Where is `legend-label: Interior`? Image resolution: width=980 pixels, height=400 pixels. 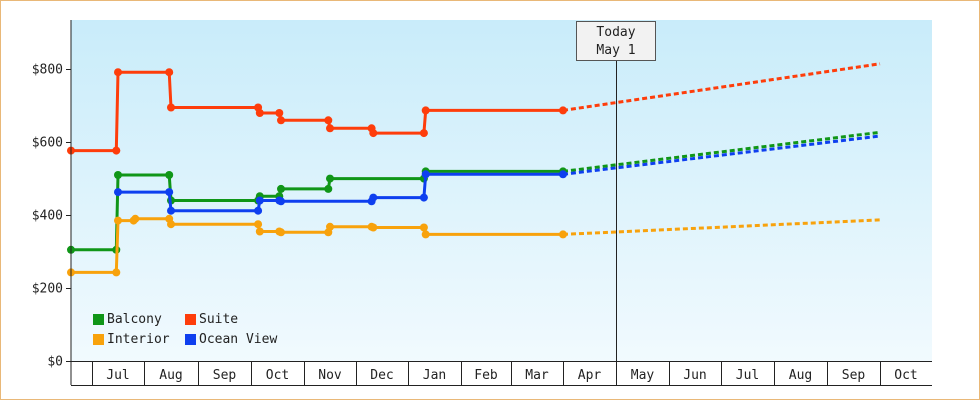 legend-label: Interior is located at coordinates (138, 339).